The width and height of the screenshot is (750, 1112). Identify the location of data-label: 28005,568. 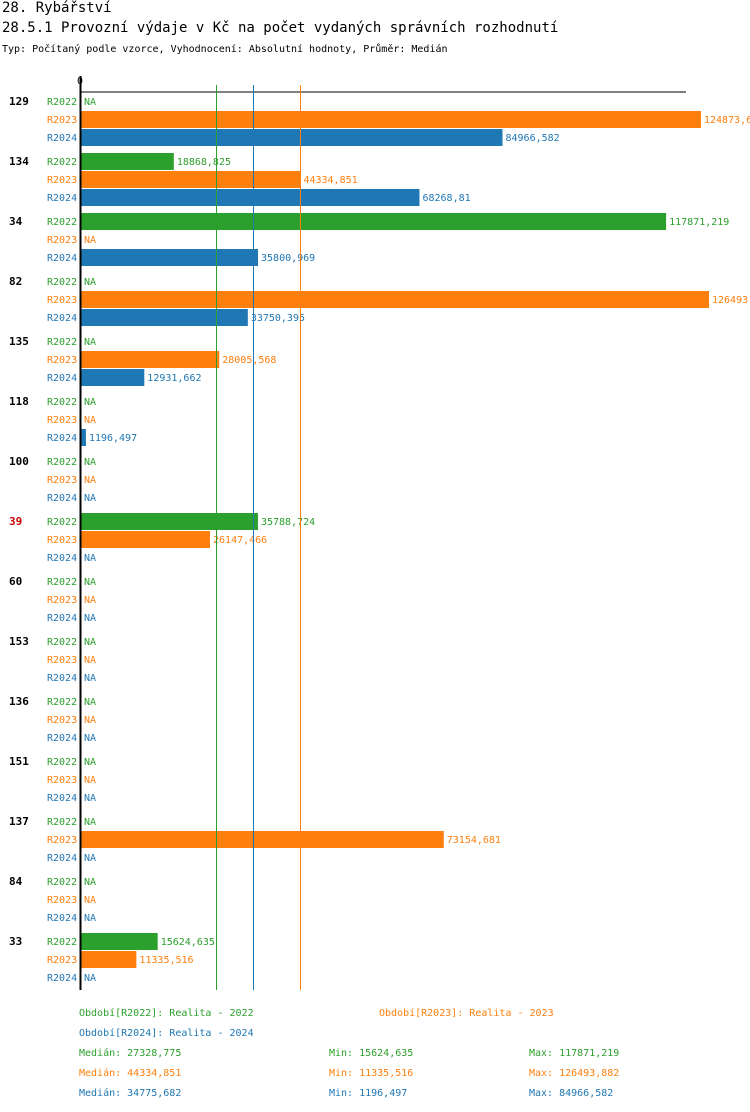
(249, 360).